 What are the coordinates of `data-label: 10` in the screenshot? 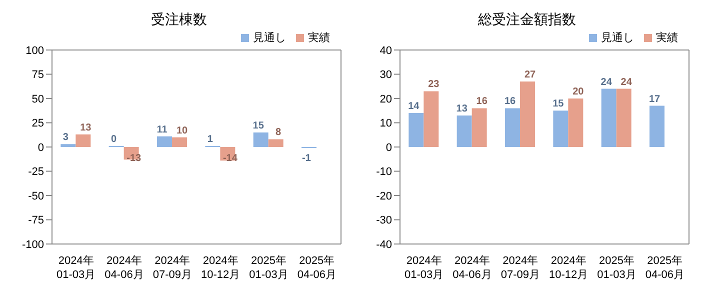 It's located at (182, 130).